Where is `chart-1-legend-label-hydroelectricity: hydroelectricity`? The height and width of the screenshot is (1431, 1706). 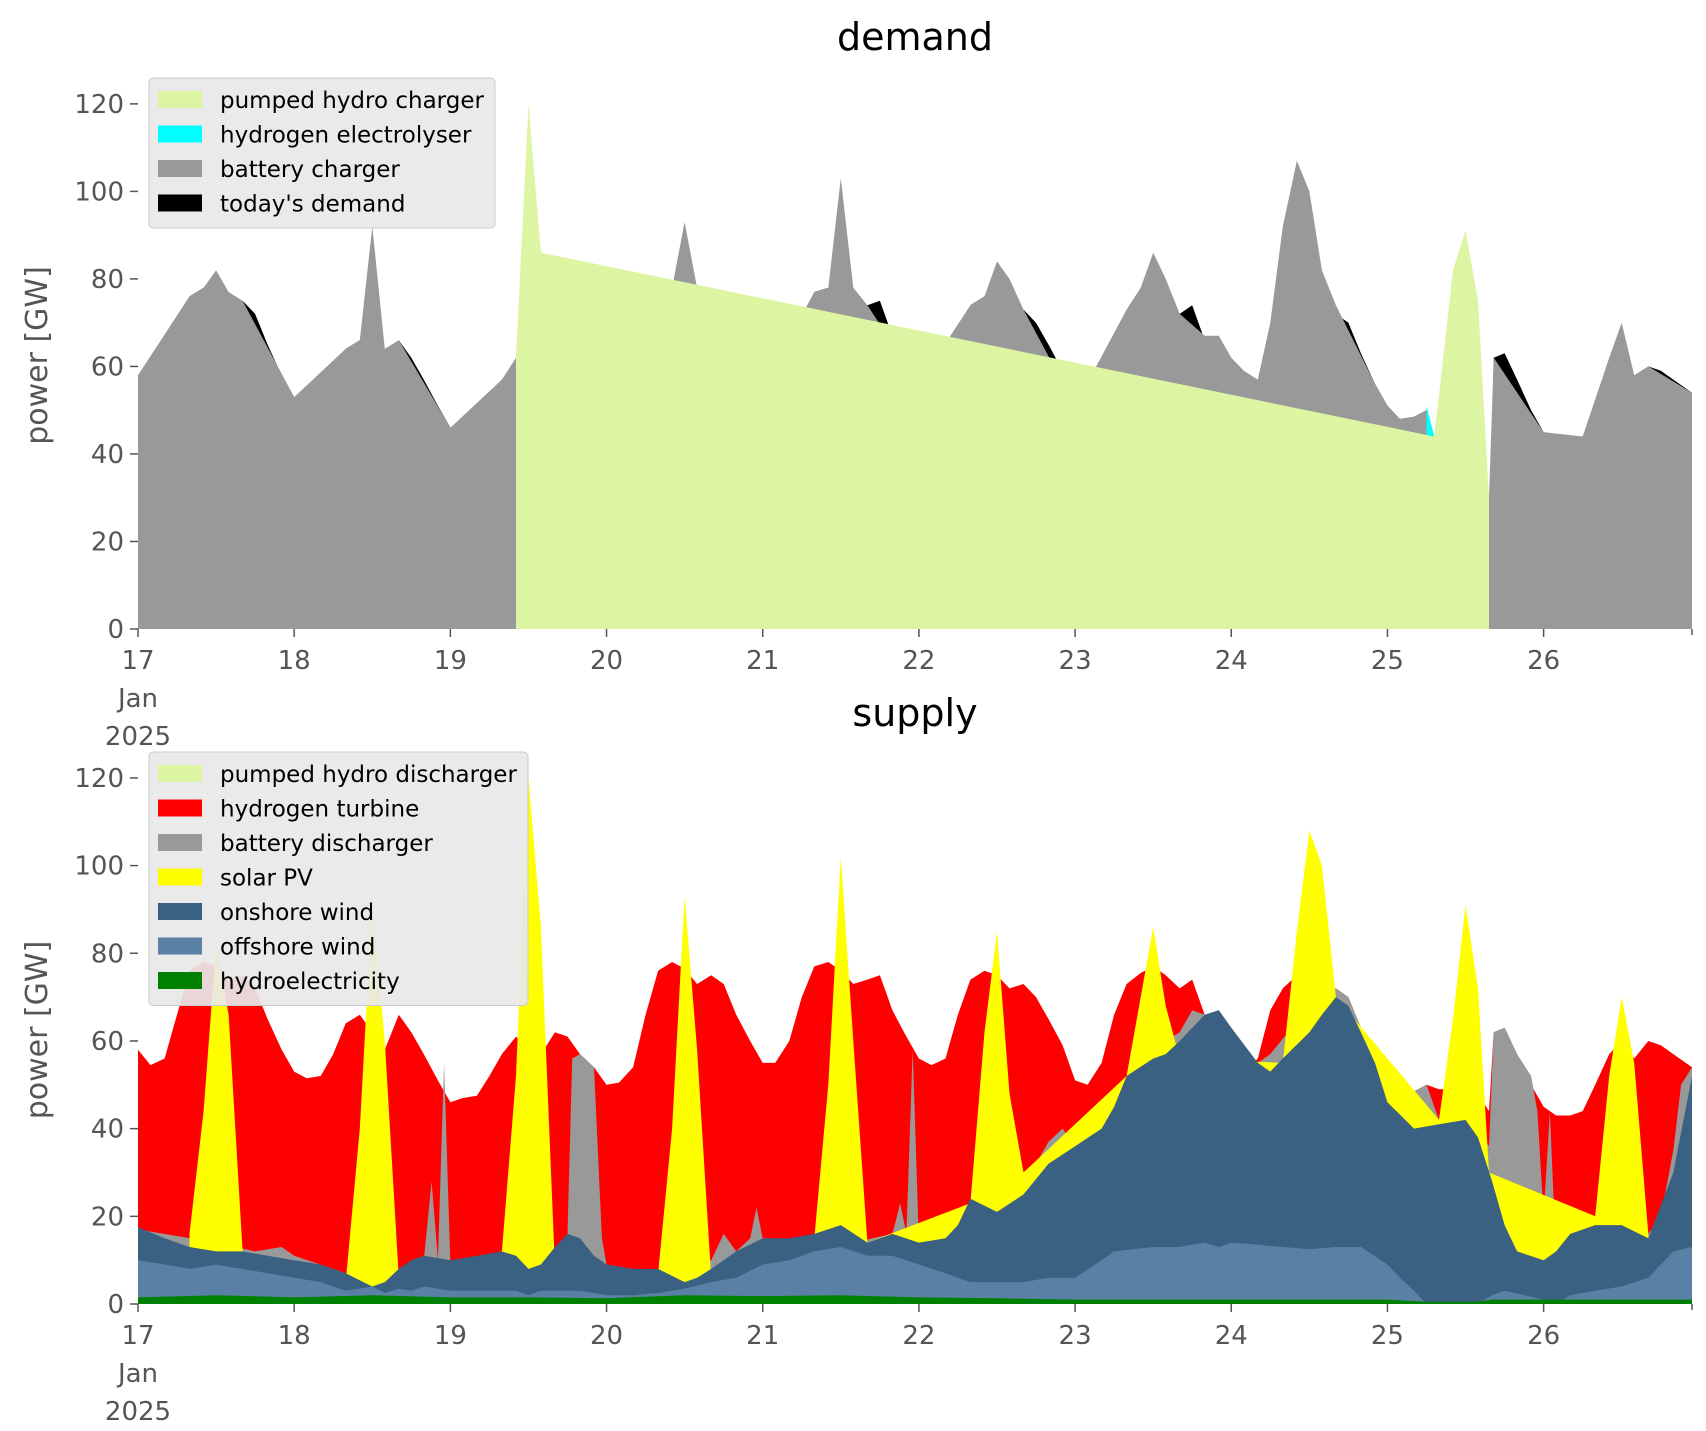
chart-1-legend-label-hydroelectricity: hydroelectricity is located at coordinates (310, 982).